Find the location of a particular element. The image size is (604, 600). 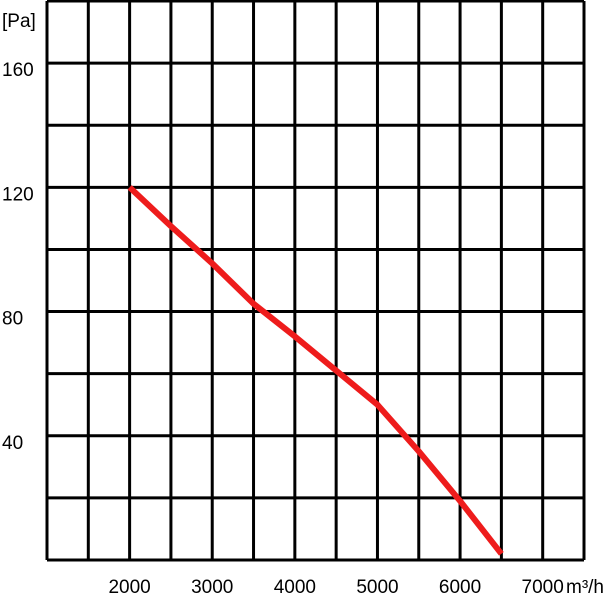

y-tick-label: 160 is located at coordinates (18, 70).